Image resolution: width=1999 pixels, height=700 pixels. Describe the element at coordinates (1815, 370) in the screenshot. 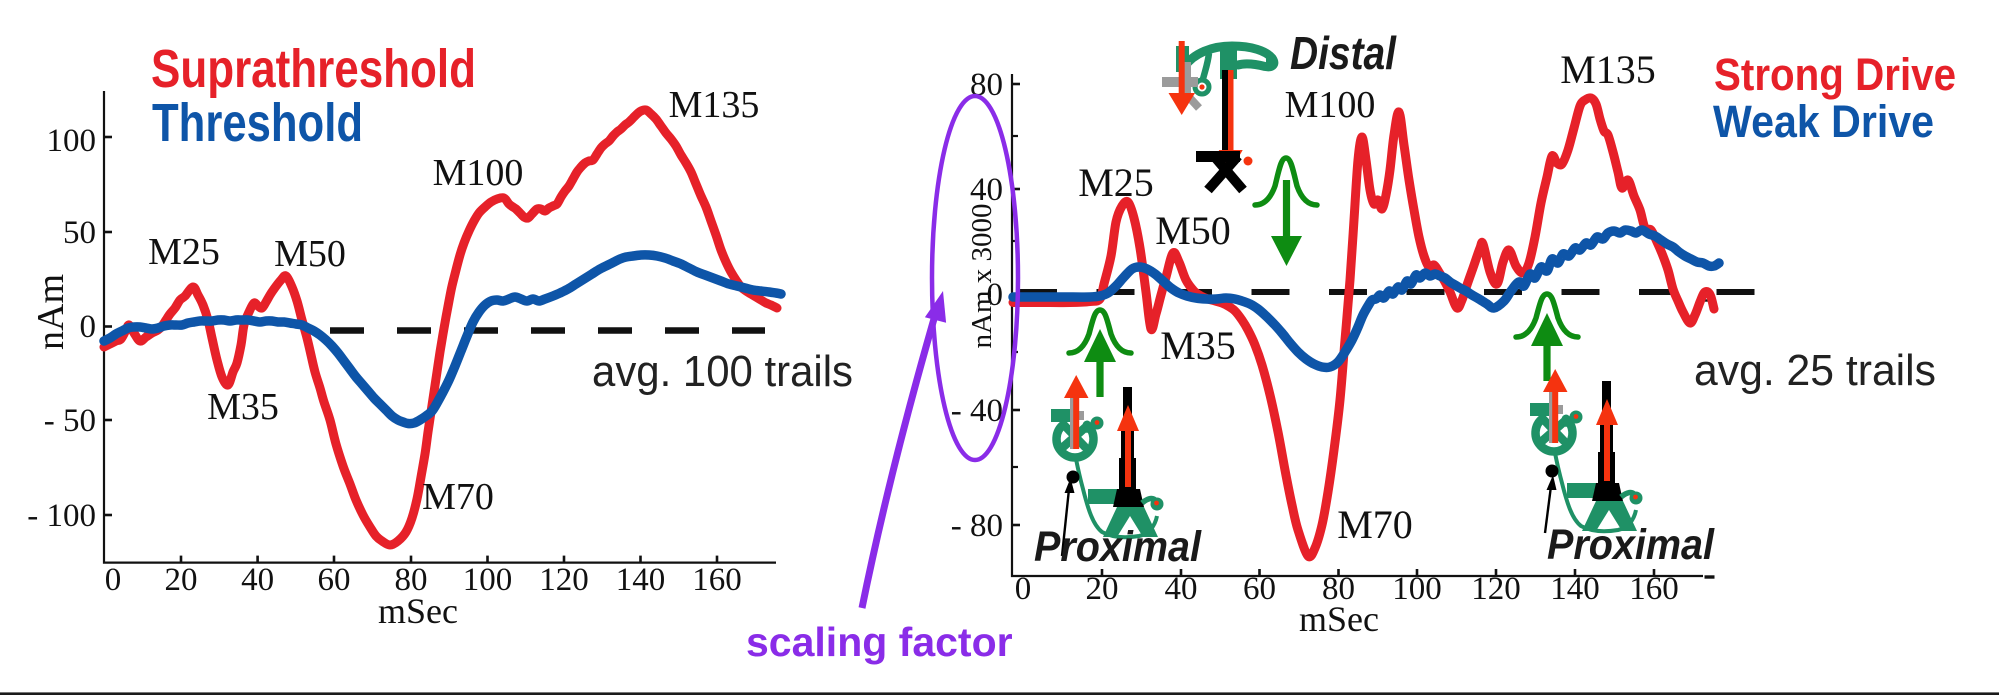

I see `svg-text: avg. 25 trails` at that location.